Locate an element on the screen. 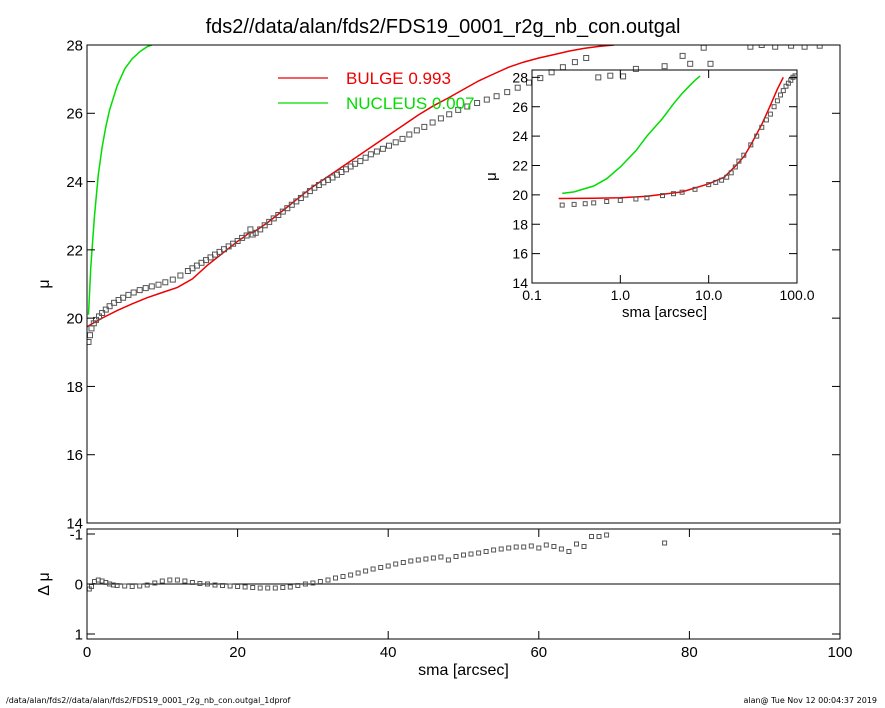  y-tick-label: 20 is located at coordinates (520, 195).